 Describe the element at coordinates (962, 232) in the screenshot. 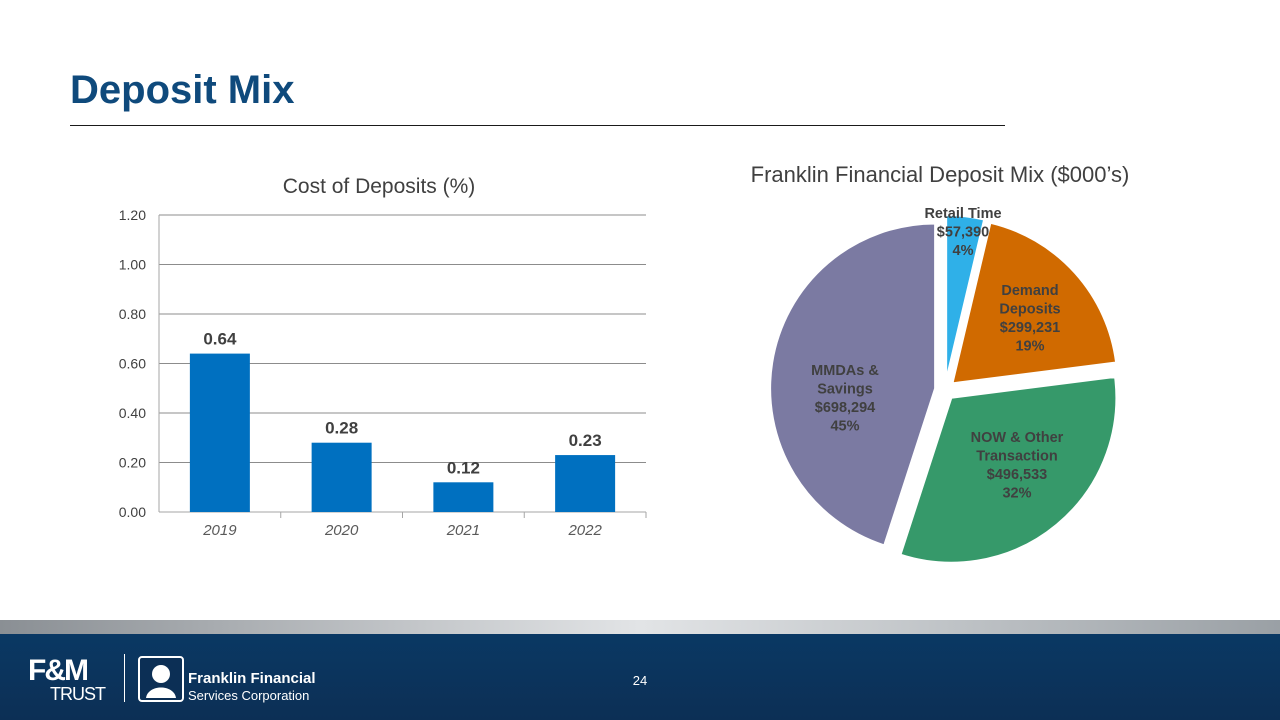

I see `pie-label: Retail Time $57,390 4%` at that location.